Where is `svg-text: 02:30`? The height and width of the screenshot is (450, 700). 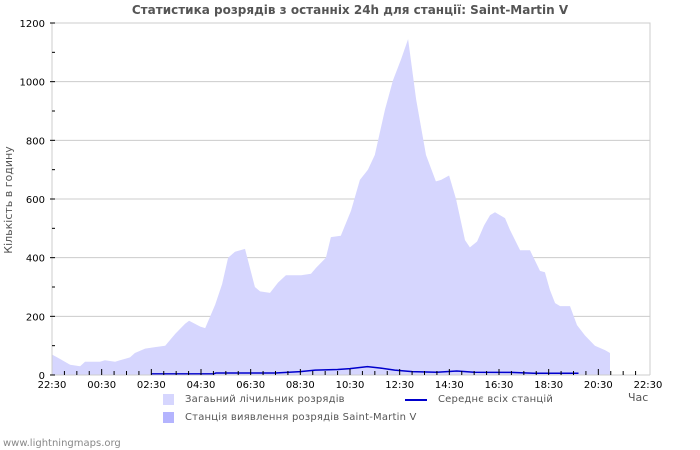 svg-text: 02:30 is located at coordinates (151, 385).